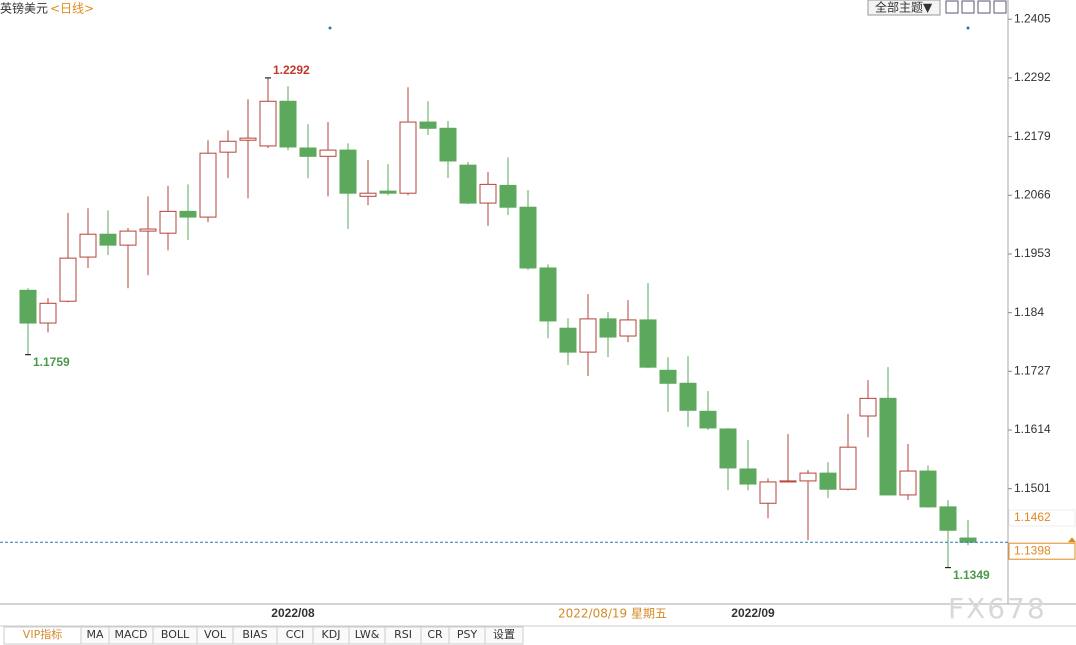  I want to click on tab: CCI, so click(295, 634).